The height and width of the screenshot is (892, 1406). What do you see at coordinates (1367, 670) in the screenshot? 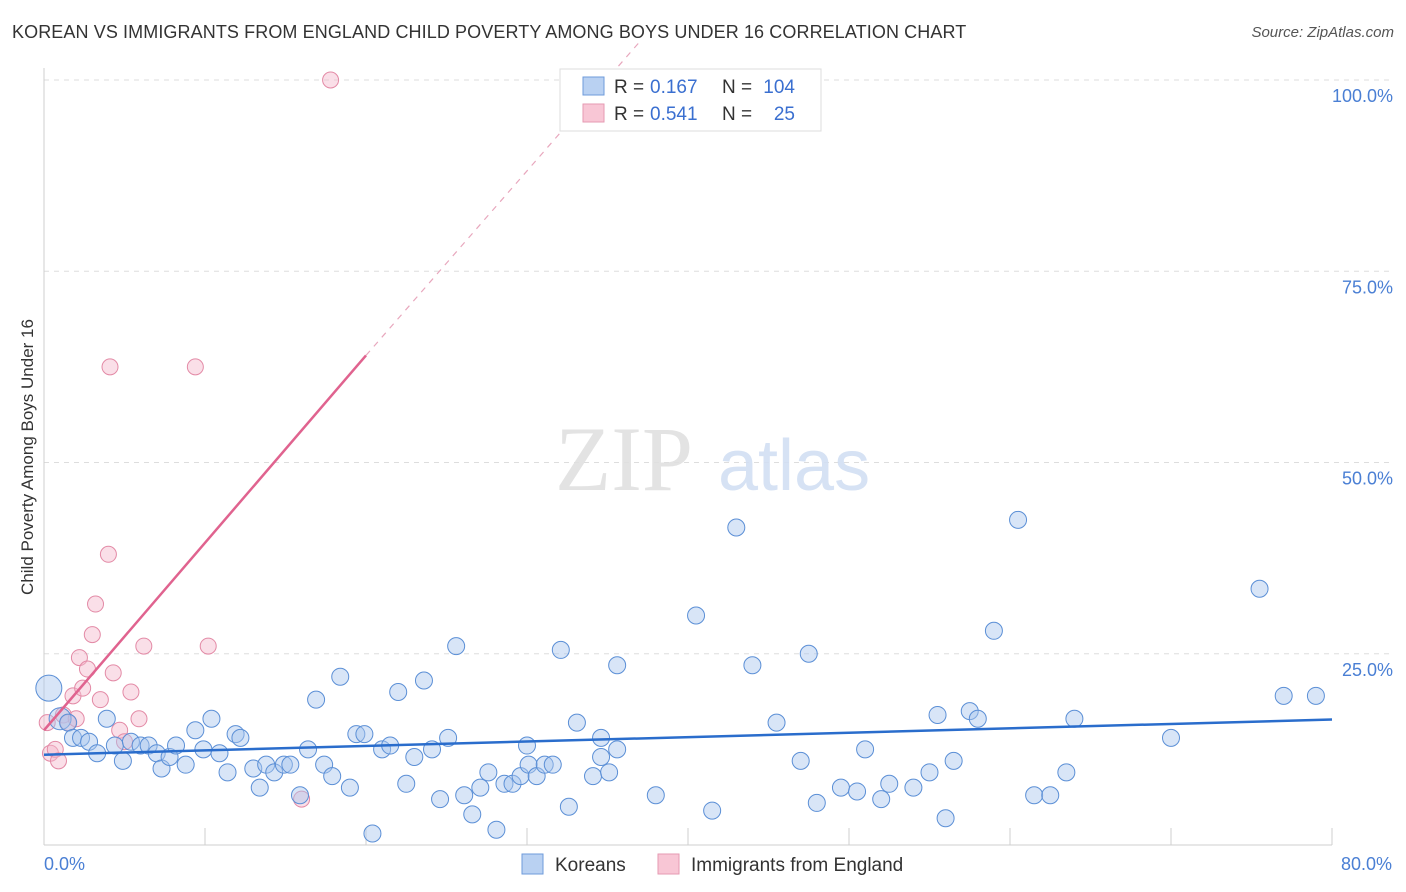
I see `y-tick-label: 25.0%` at bounding box center [1367, 670].